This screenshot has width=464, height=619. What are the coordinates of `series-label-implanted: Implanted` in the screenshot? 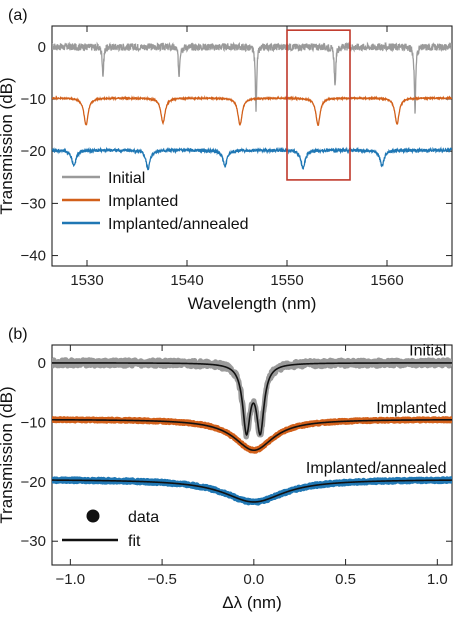 It's located at (411, 408).